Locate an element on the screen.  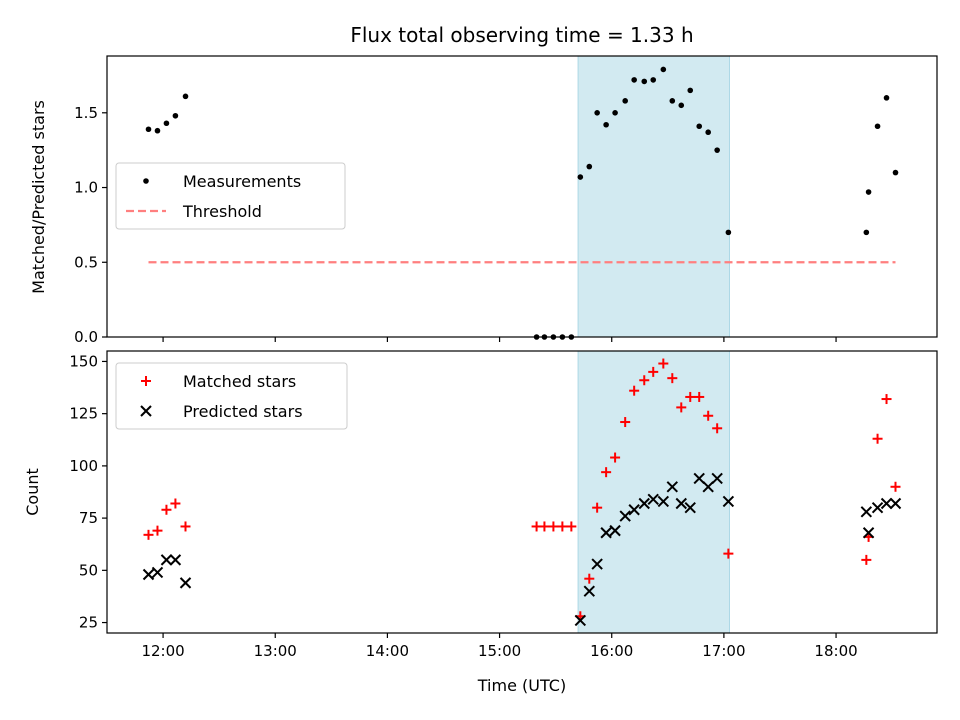
legend-label: Predicted stars is located at coordinates (243, 411).